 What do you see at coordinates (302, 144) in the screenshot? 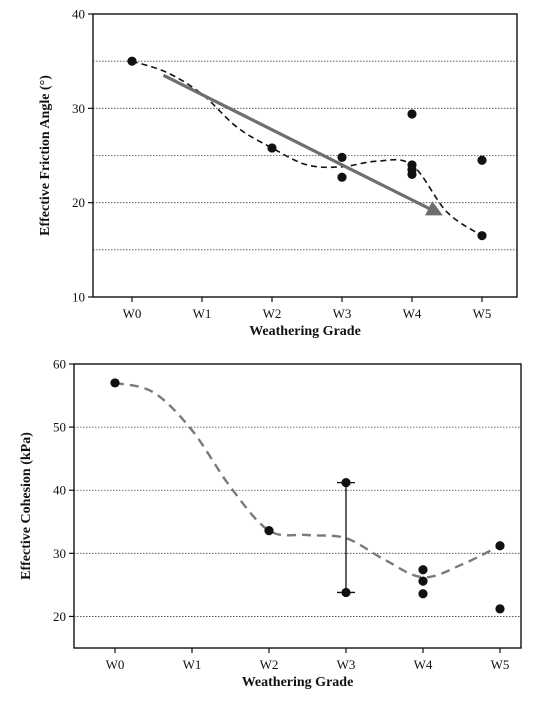
I see `trend-arrow` at bounding box center [302, 144].